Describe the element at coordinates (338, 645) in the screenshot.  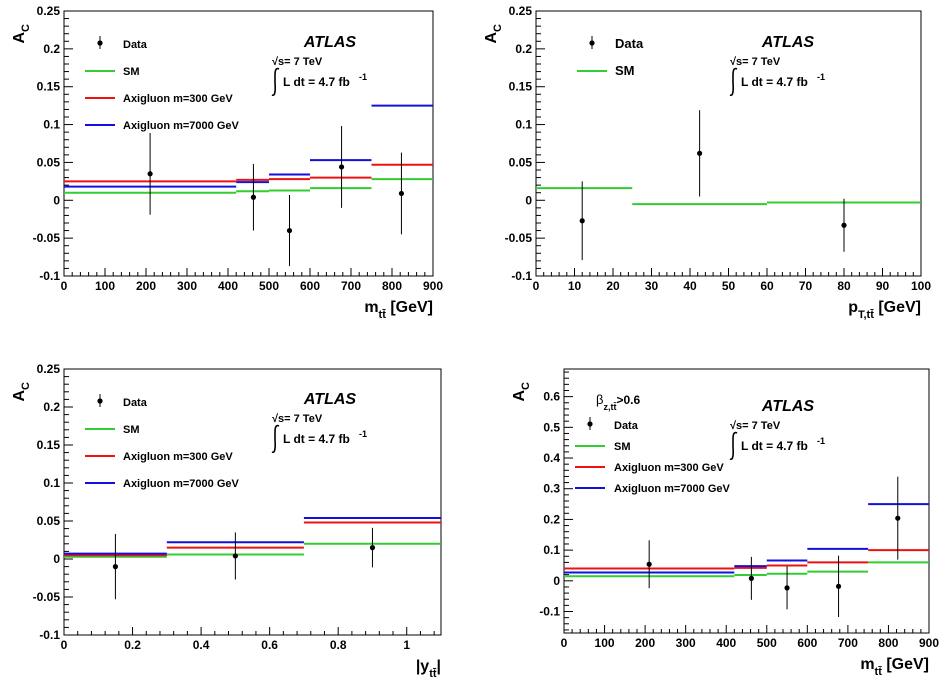
I see `x-tick-label: 0.8` at that location.